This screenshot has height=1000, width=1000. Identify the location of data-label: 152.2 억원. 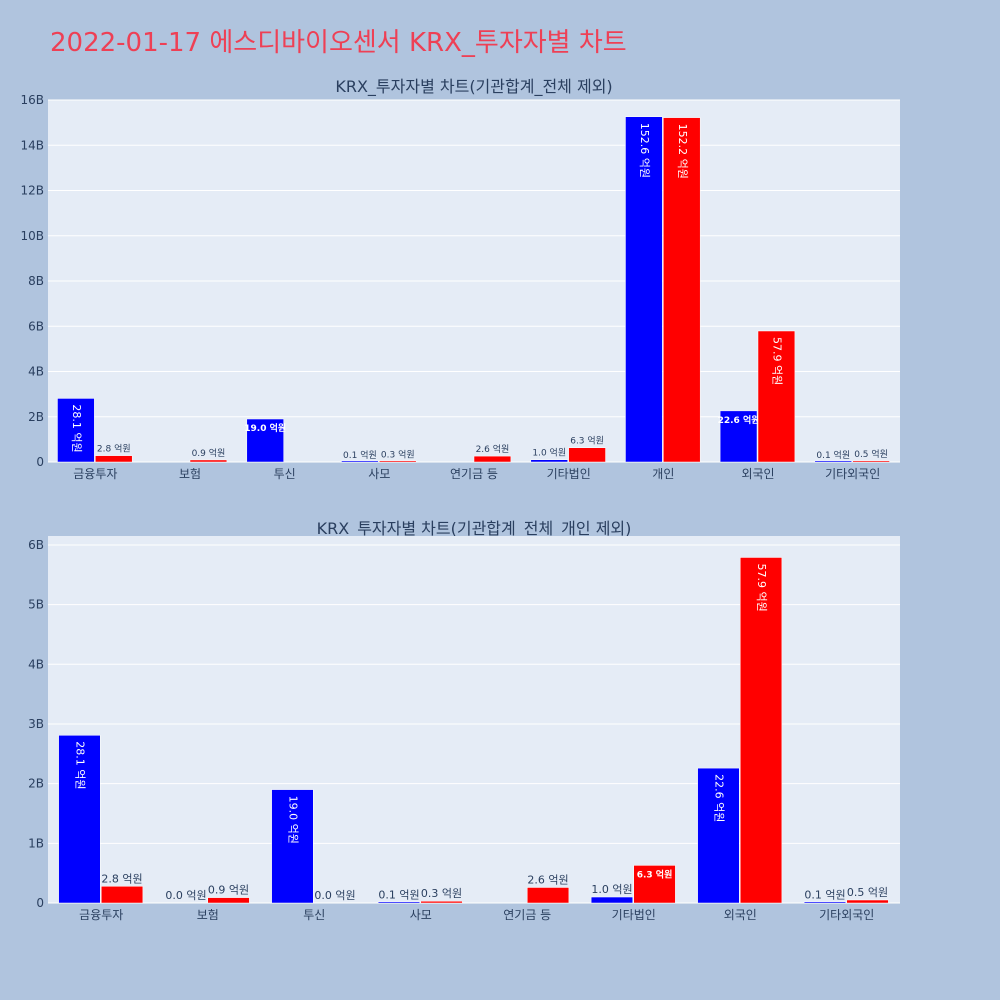
(682, 151).